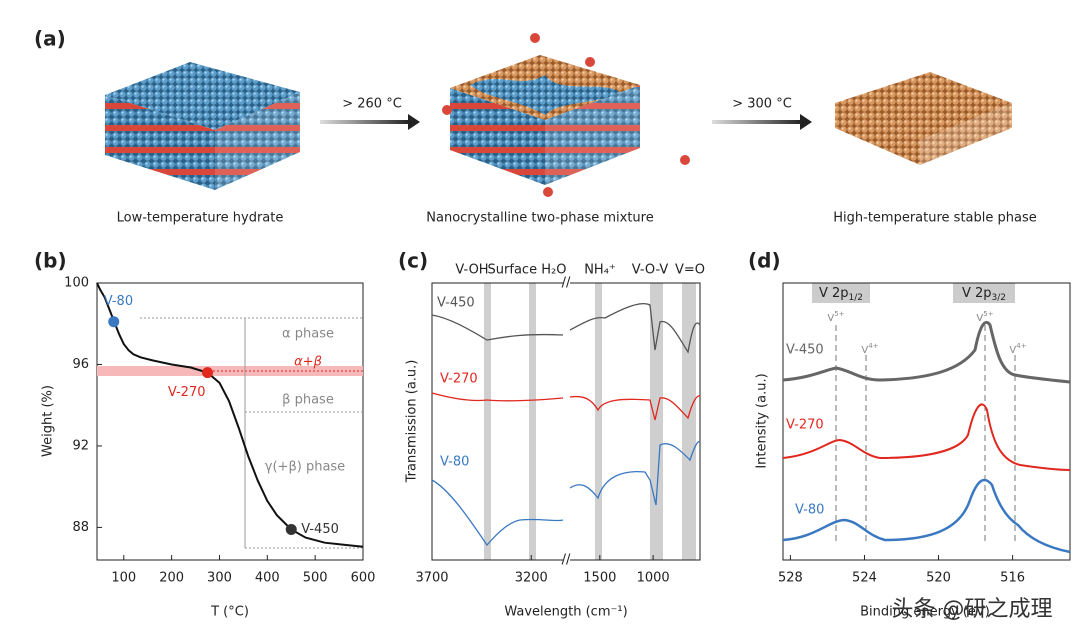 The image size is (1080, 643). I want to click on x-tick-label: 100, so click(123, 578).